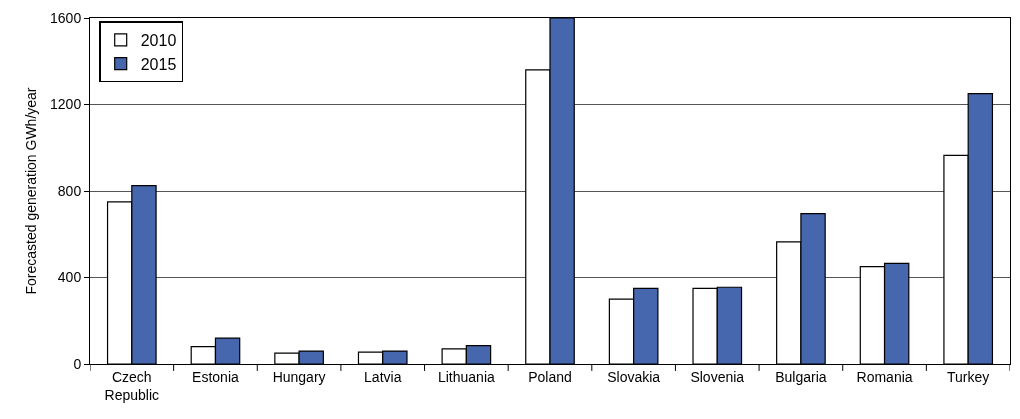 Image resolution: width=1020 pixels, height=419 pixels. Describe the element at coordinates (299, 376) in the screenshot. I see `x-tick-label: Hungary` at that location.